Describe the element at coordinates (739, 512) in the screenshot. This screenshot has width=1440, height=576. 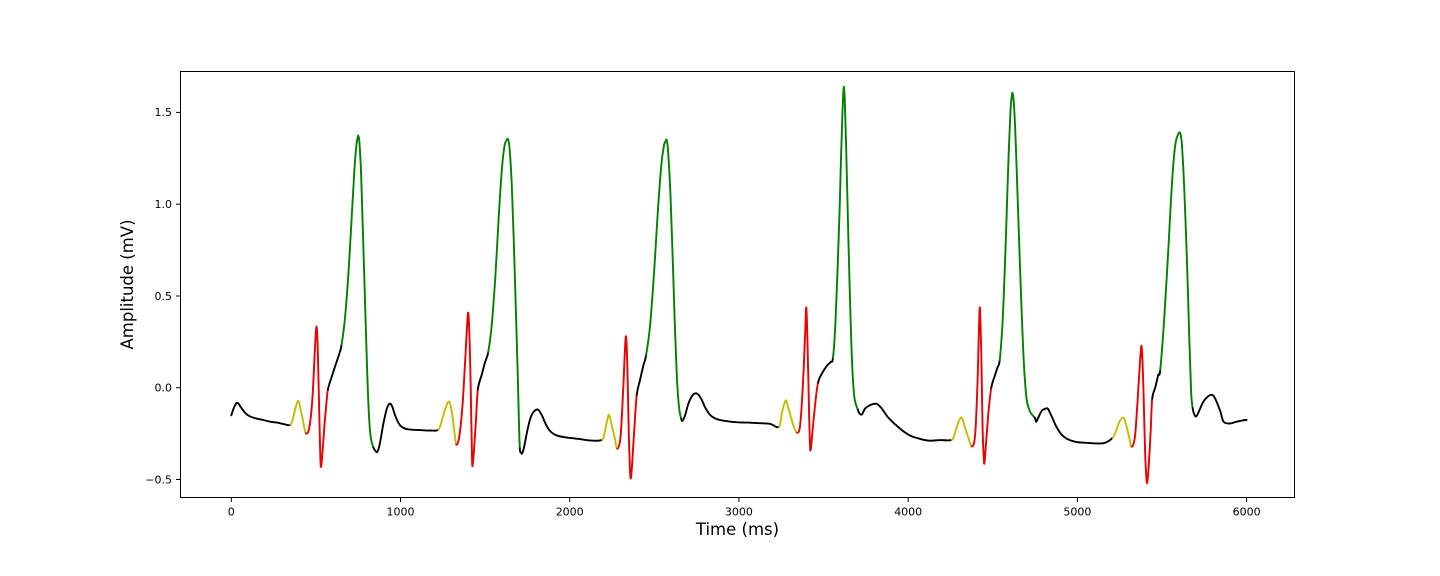
I see `x-tick-label: 3000` at that location.